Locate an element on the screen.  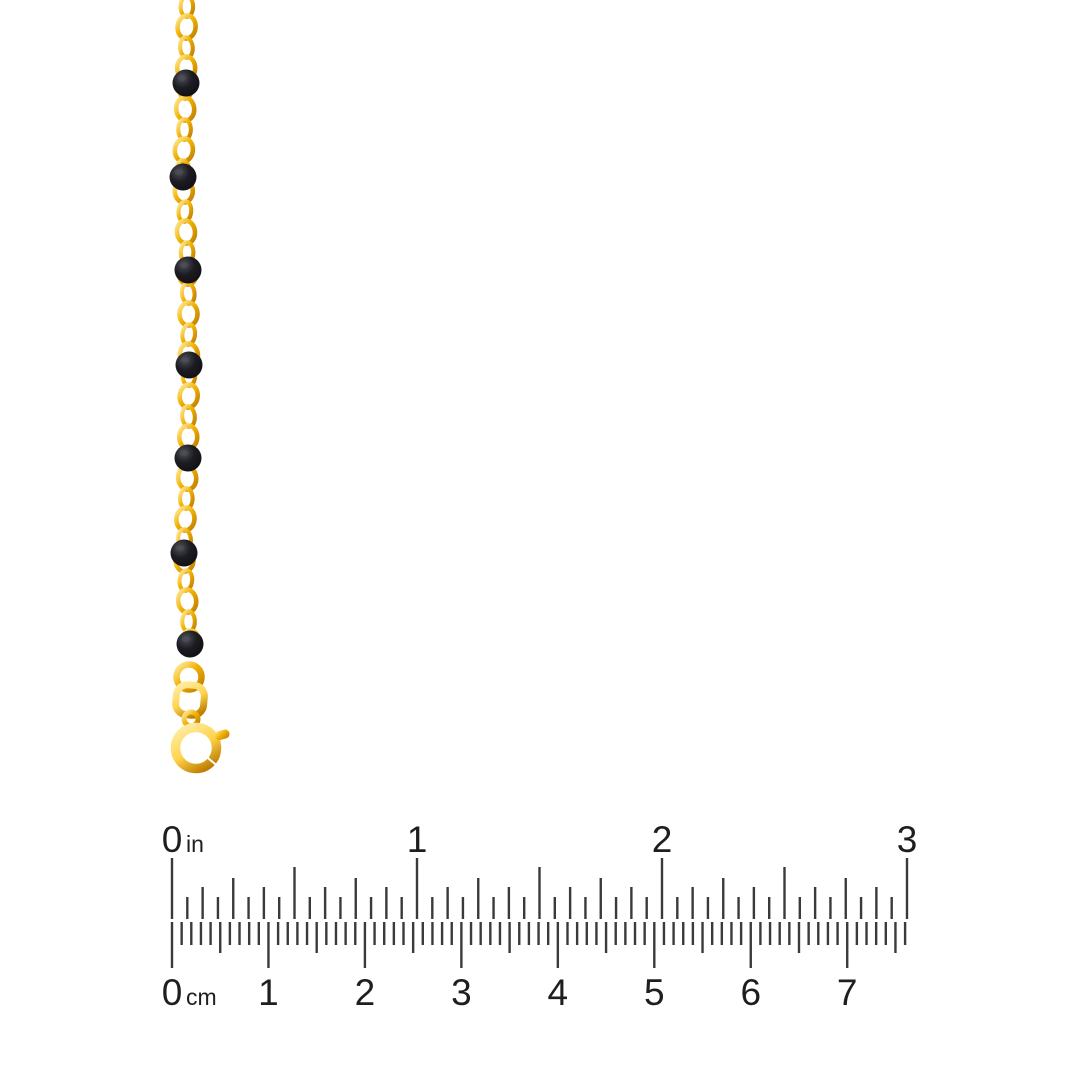
cm-number-label: 2 is located at coordinates (365, 992).